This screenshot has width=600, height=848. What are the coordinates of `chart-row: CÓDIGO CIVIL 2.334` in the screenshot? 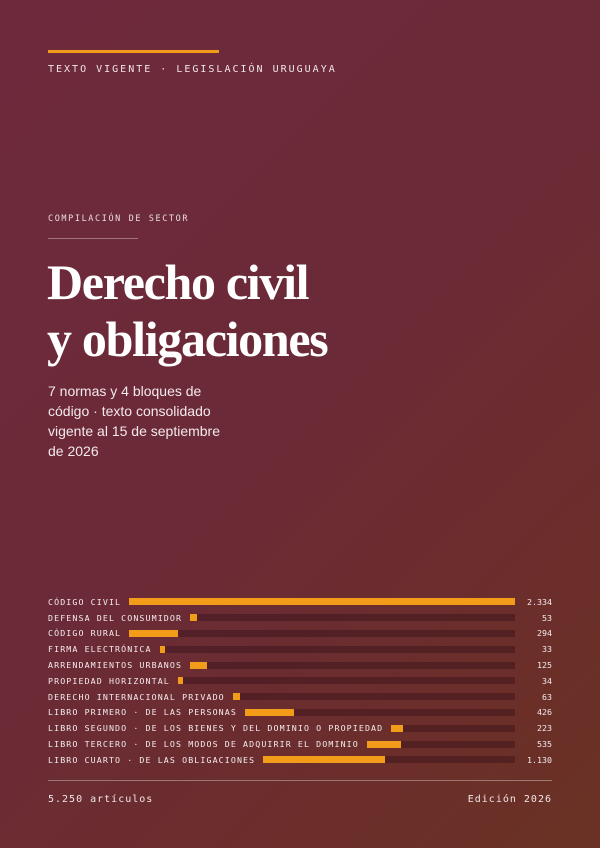 It's located at (300, 602).